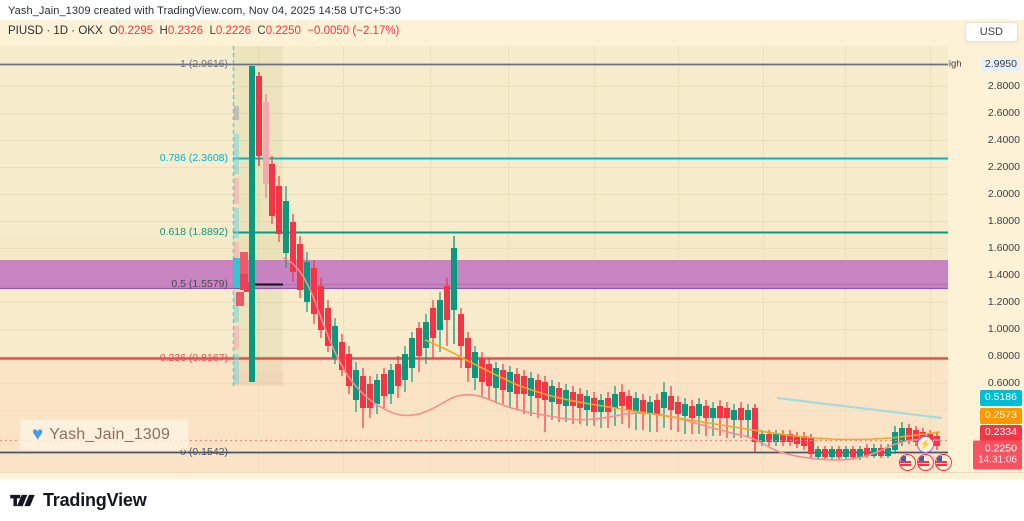 Image resolution: width=1024 pixels, height=521 pixels. Describe the element at coordinates (258, 379) in the screenshot. I see `fib-selection-rect-lower` at that location.